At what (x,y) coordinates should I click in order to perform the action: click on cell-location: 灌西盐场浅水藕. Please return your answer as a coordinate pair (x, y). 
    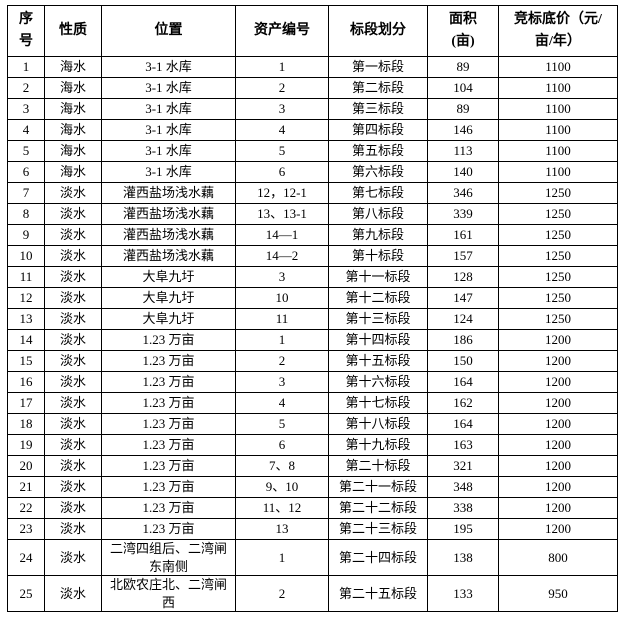
    Looking at the image, I should click on (168, 214).